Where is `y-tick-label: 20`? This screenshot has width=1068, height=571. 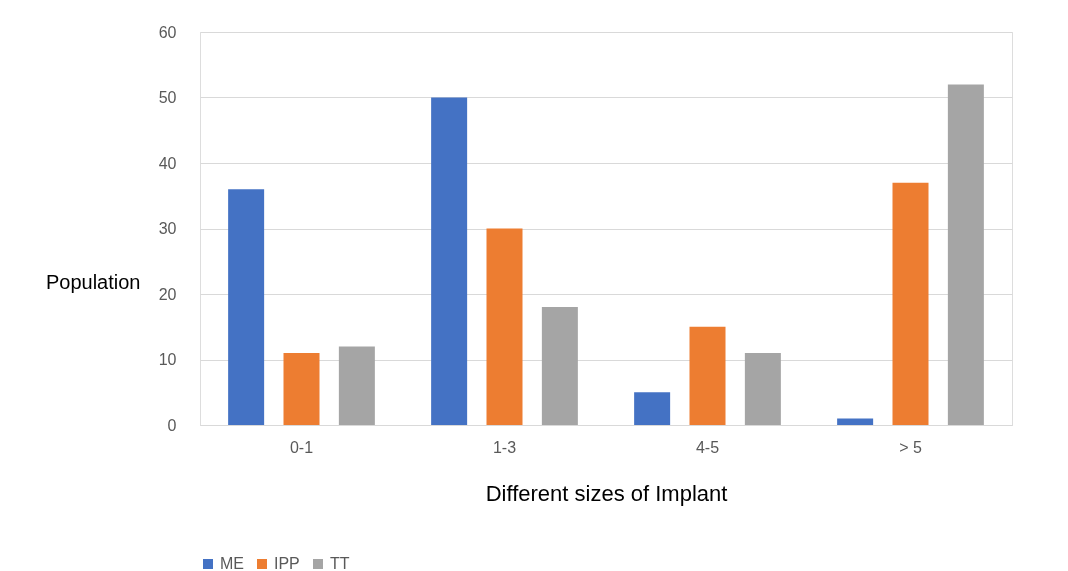
y-tick-label: 20 is located at coordinates (167, 294).